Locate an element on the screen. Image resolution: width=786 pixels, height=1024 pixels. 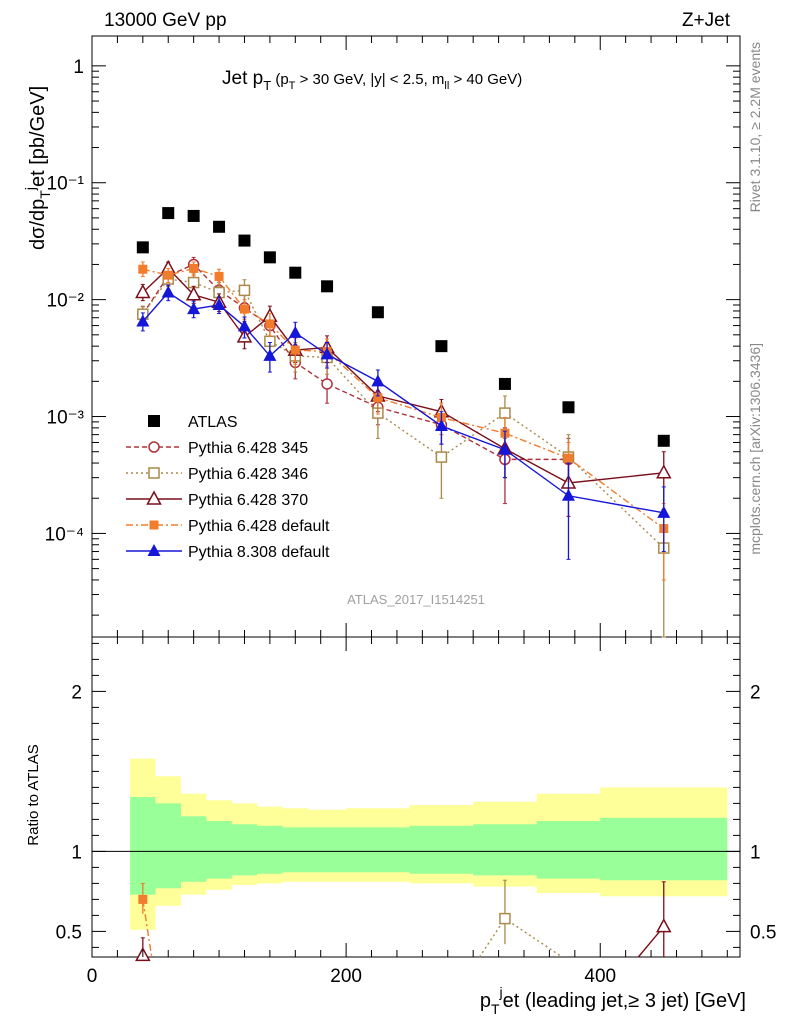
analysis-id-label: ATLAS_2017_I1514251 is located at coordinates (416, 599).